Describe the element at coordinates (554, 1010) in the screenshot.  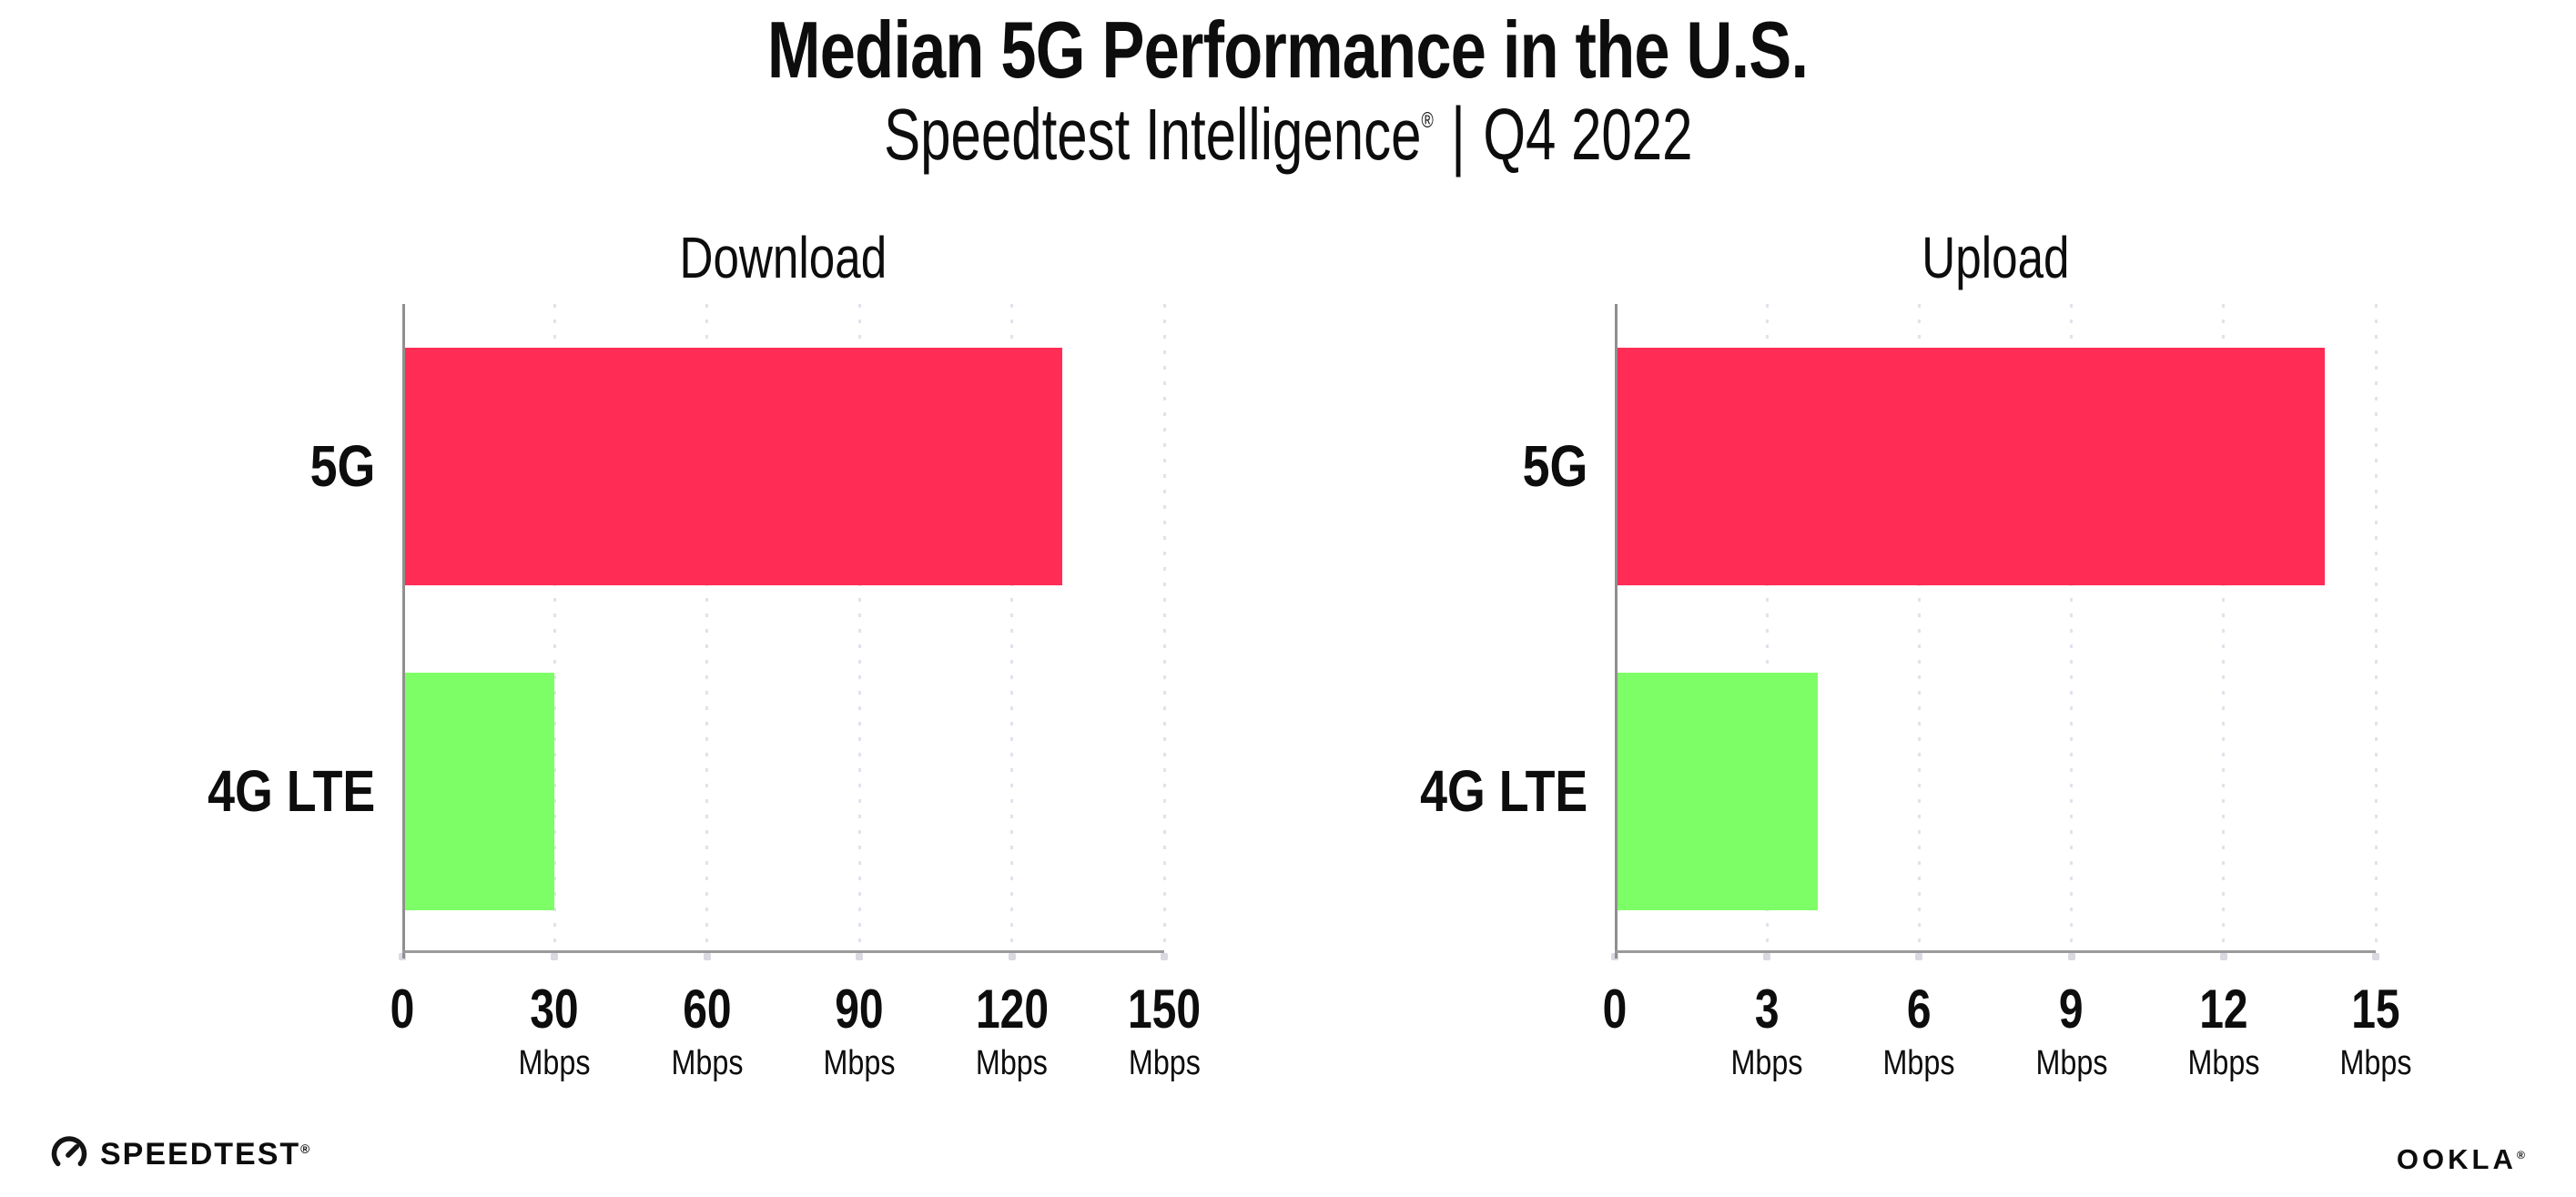
I see `tick-value: 30` at that location.